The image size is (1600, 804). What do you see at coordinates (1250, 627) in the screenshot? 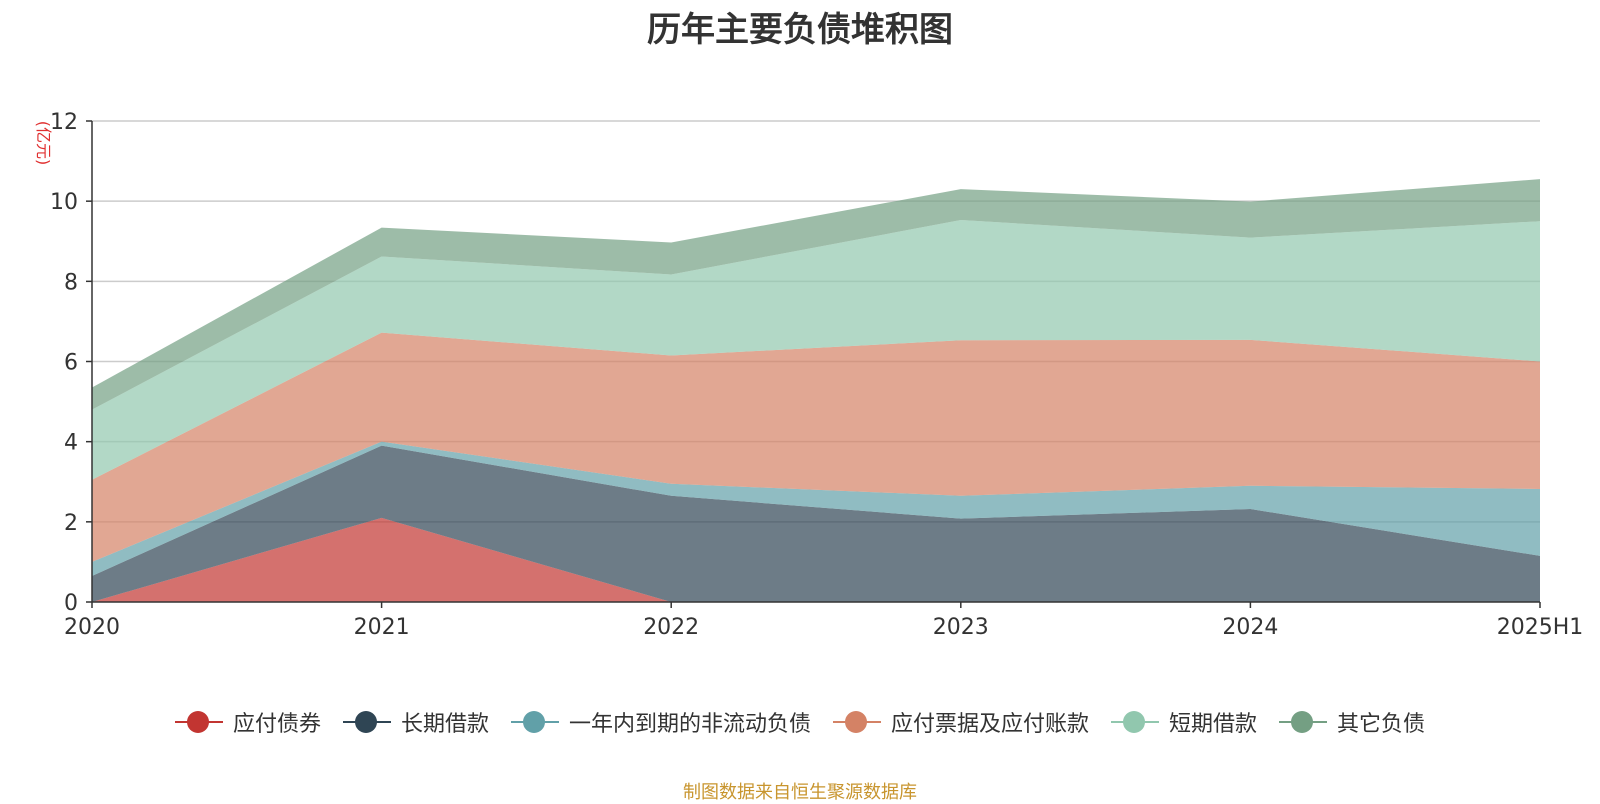
I see `x-tick-label: 2024` at bounding box center [1250, 627].